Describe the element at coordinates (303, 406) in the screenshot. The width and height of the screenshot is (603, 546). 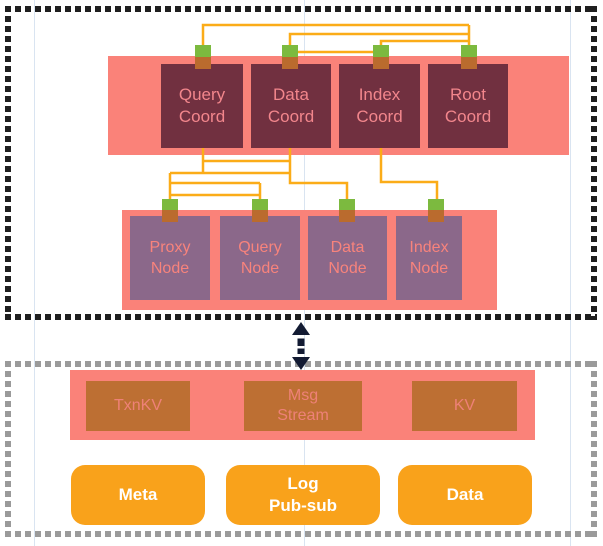
I see `storage-service-msg-stream: Msg Stream` at that location.